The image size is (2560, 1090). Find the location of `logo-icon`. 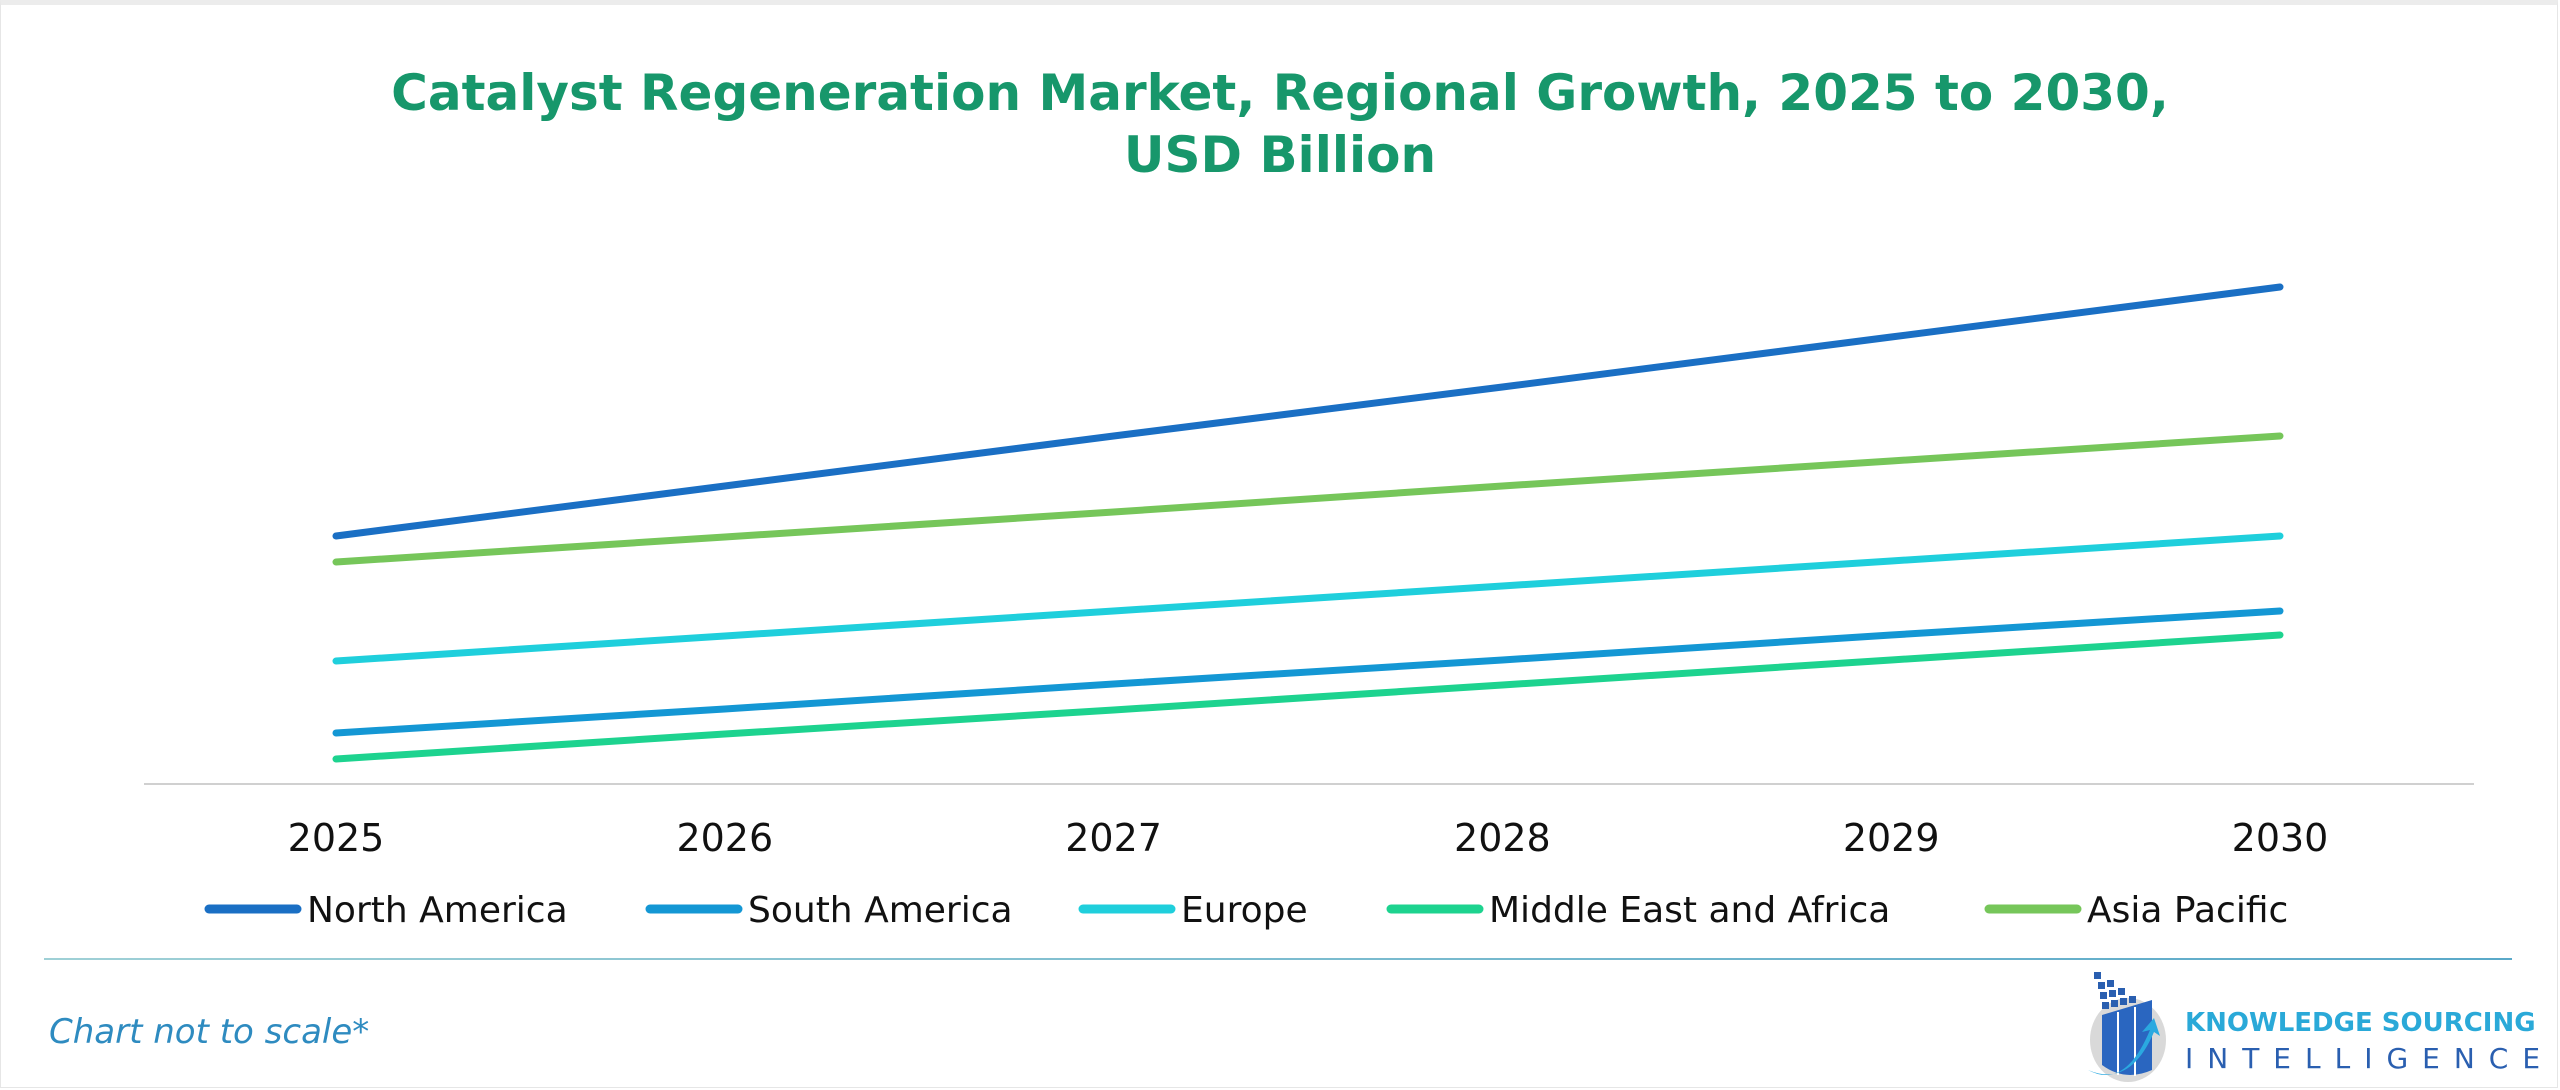

logo-icon is located at coordinates (2127, 1027).